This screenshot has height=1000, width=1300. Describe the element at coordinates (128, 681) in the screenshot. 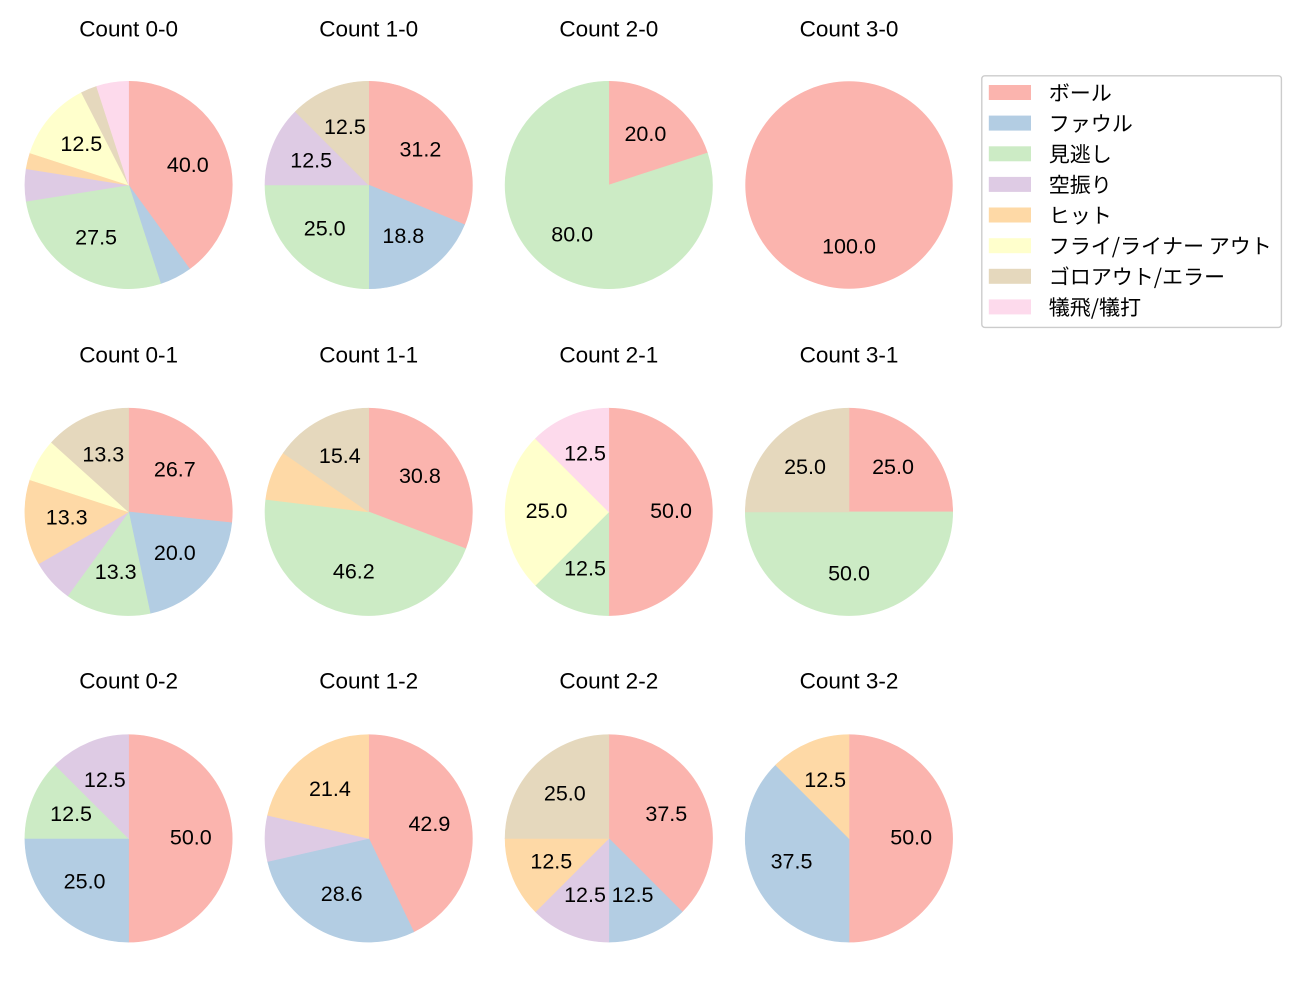

I see `svg-text: Count 0-2` at that location.